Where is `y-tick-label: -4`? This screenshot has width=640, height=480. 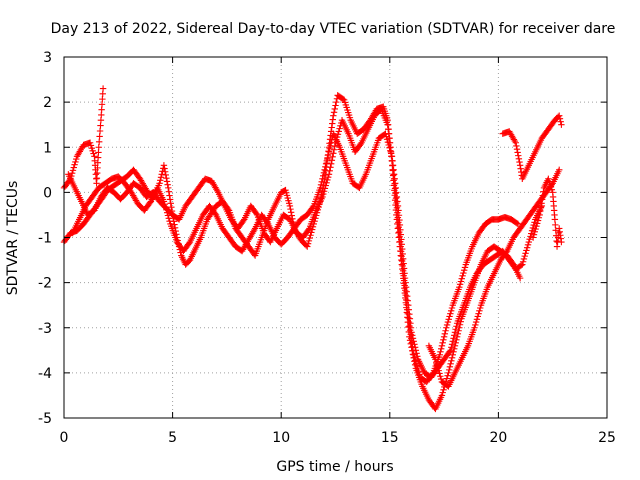 y-tick-label: -4 is located at coordinates (45, 374).